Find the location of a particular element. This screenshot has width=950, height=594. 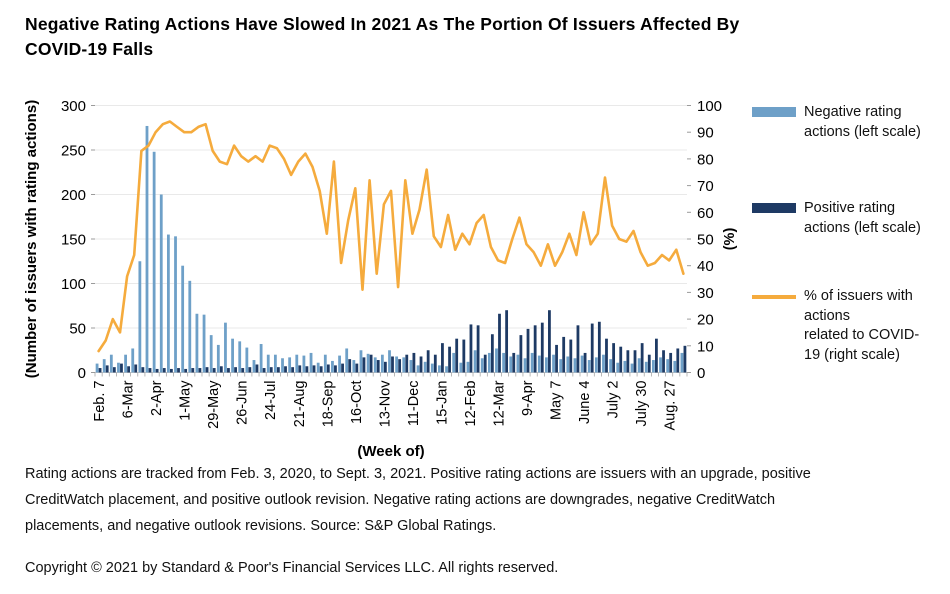

svg-text: 29-May is located at coordinates (214, 404).